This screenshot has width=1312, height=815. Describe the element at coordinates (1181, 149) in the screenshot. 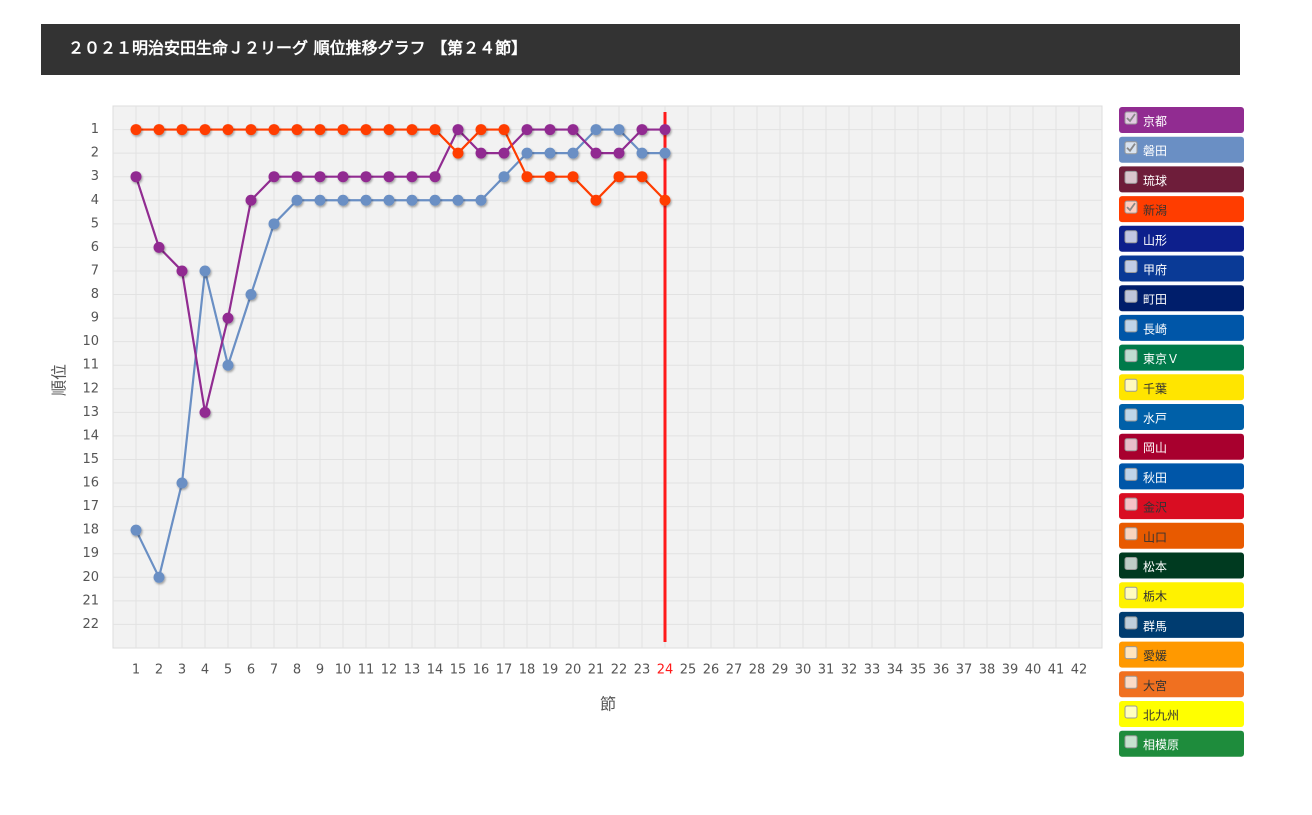

I see `legend-item: 磐田` at that location.